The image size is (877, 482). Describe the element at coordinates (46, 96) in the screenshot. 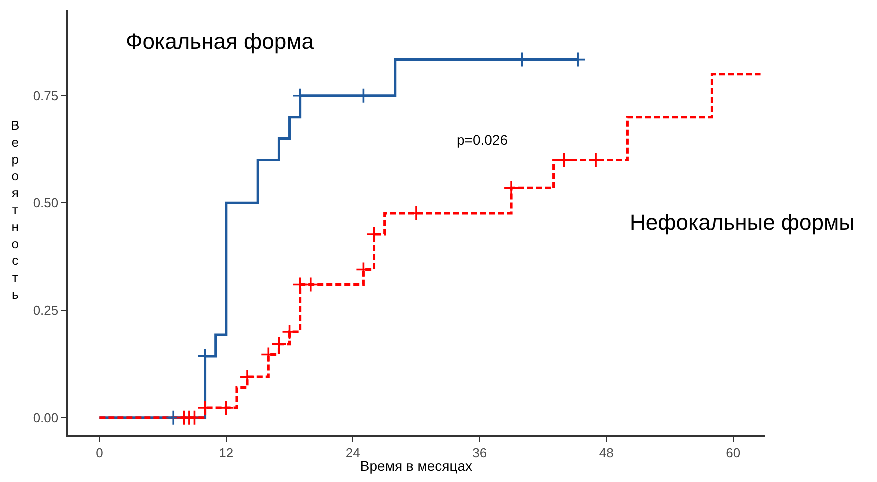

I see `y-tick-label: 0.75` at that location.